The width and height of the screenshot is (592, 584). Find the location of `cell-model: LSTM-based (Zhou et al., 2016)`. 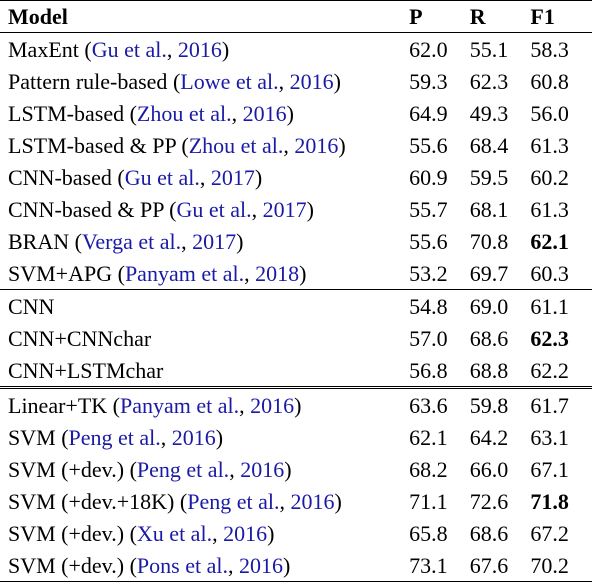

cell-model: LSTM-based (Zhou et al., 2016) is located at coordinates (204, 113).